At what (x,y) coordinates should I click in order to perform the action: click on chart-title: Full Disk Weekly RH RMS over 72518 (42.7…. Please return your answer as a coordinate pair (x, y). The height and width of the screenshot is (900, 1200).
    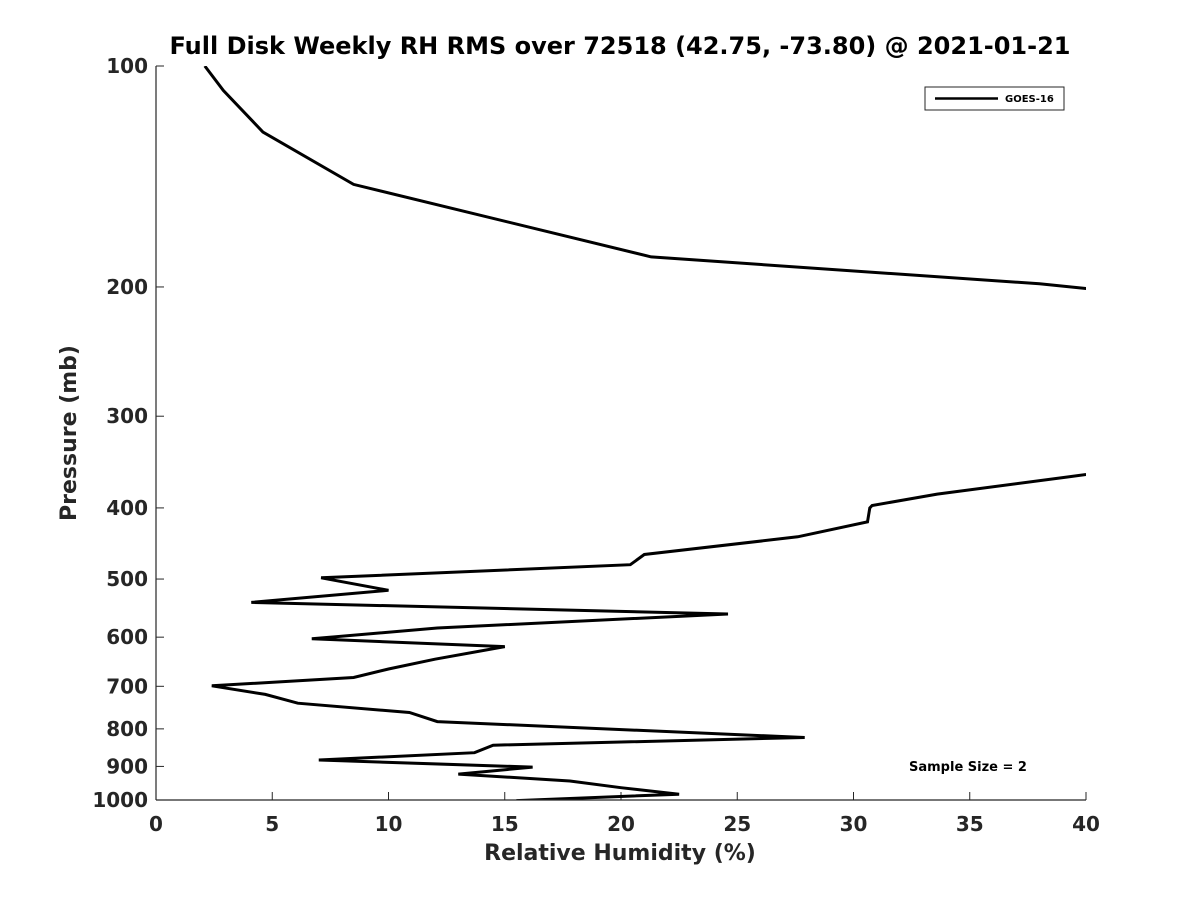
    Looking at the image, I should click on (619, 46).